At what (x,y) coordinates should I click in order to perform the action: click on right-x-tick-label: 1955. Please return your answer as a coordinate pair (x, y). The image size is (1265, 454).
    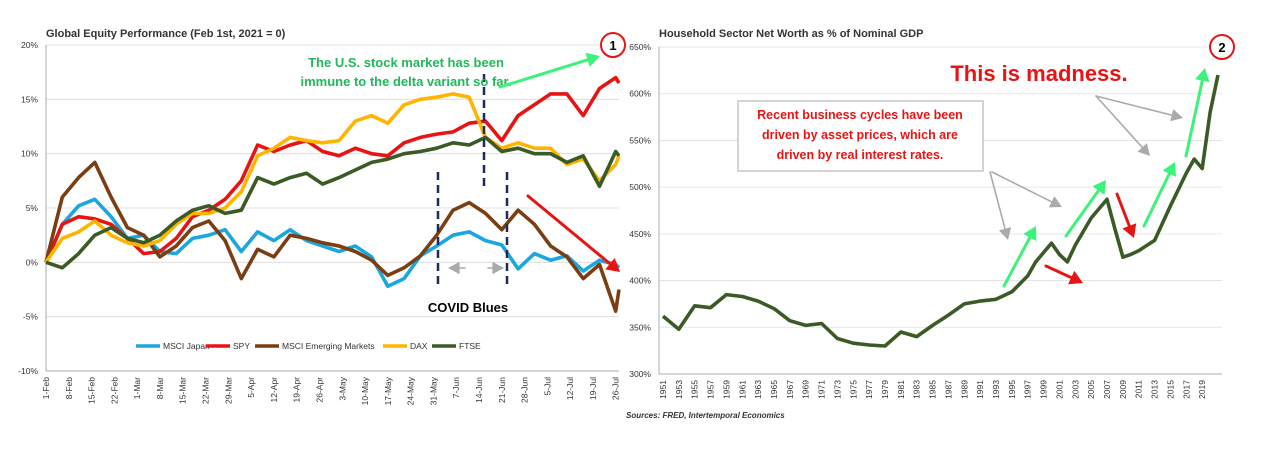
    Looking at the image, I should click on (695, 389).